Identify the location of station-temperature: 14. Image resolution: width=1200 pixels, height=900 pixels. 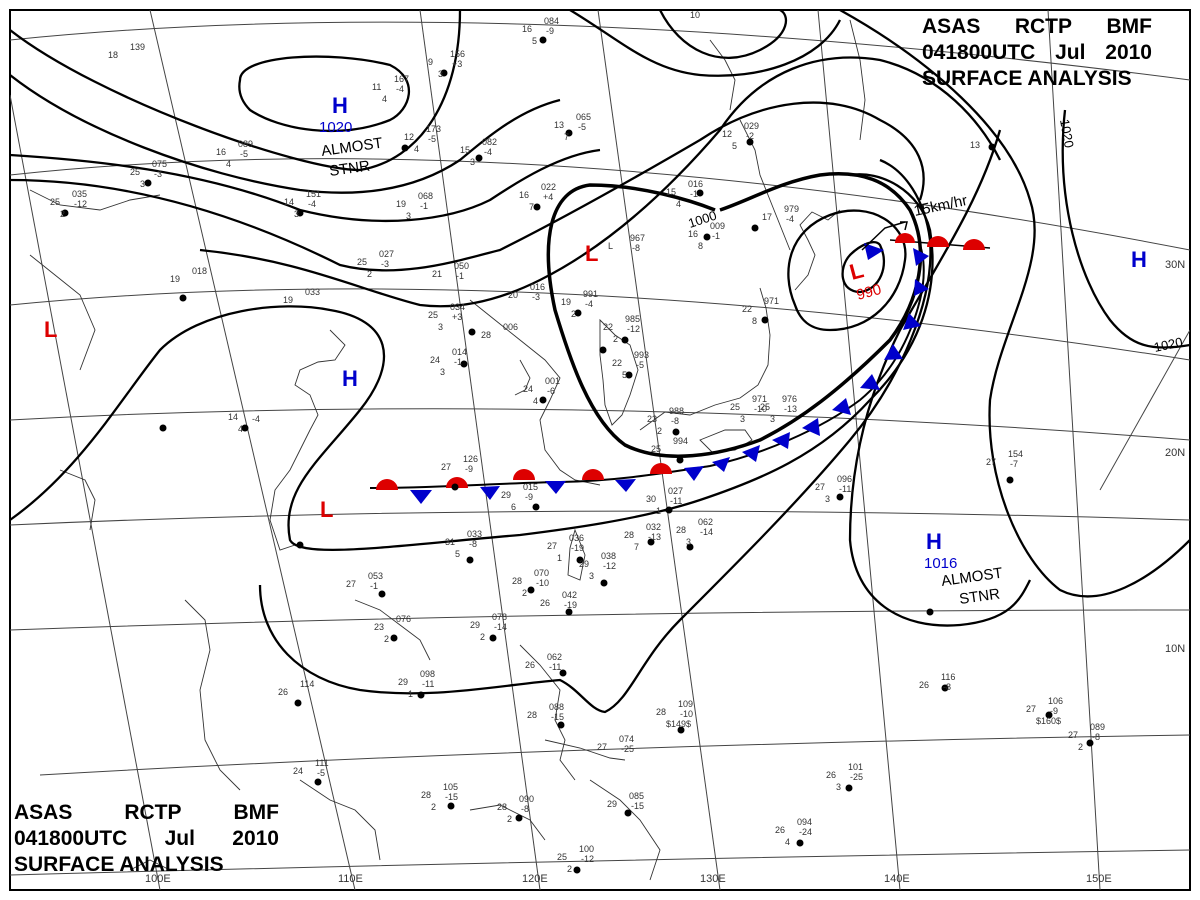
(289, 202).